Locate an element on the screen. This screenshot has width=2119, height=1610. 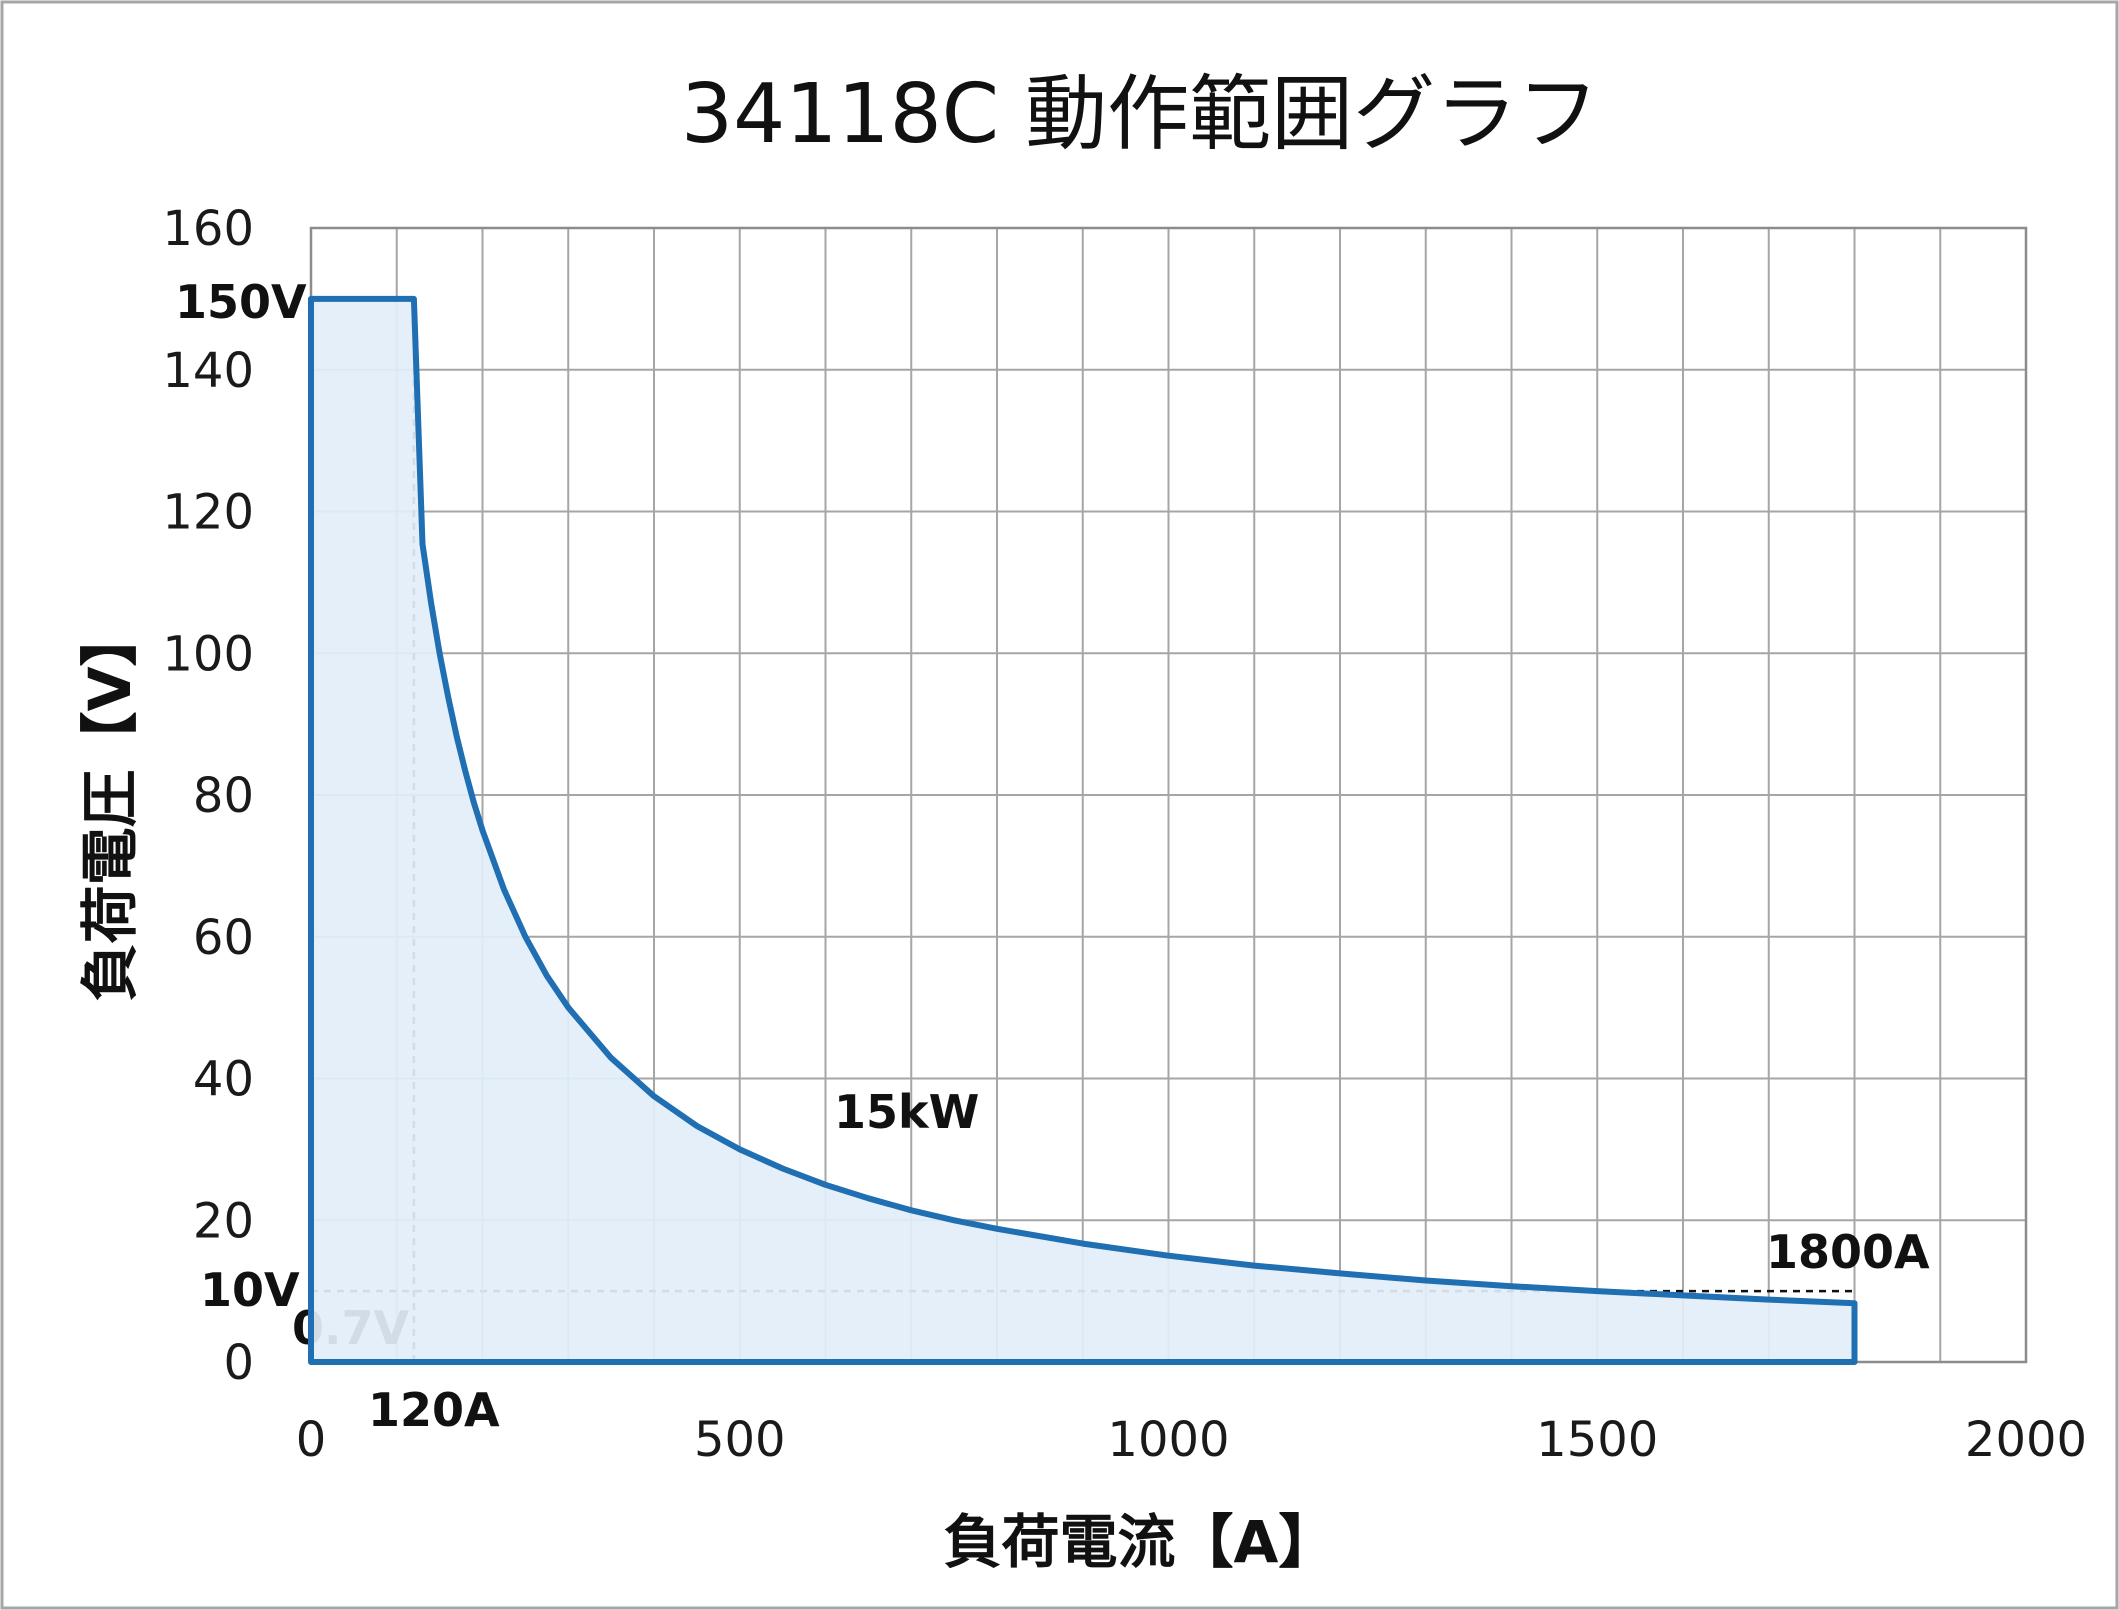
annotation-1800a: 1800A is located at coordinates (1848, 1252).